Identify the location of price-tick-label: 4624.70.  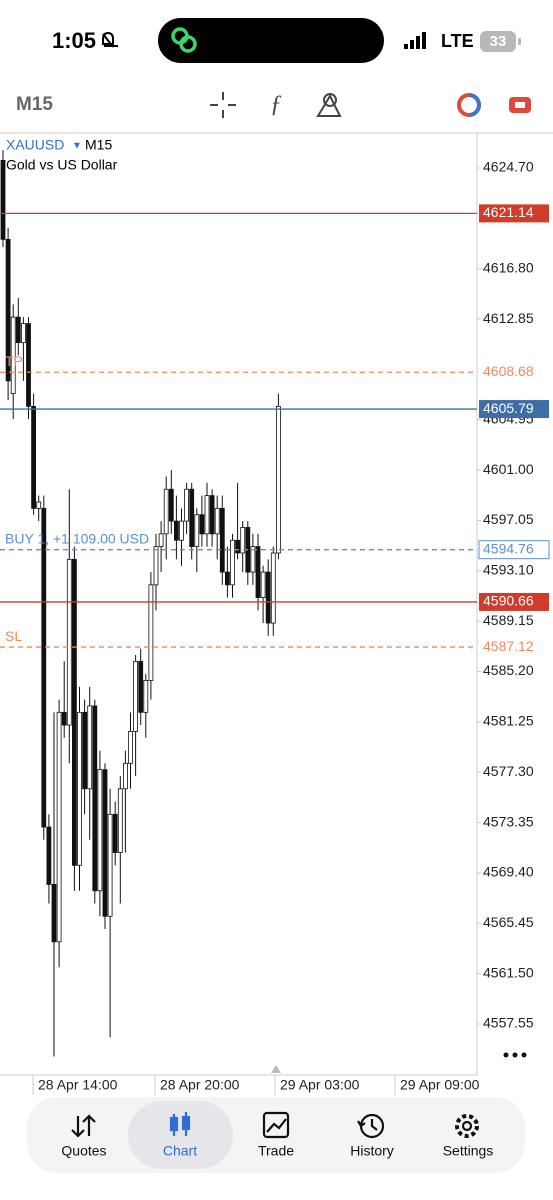
(508, 167).